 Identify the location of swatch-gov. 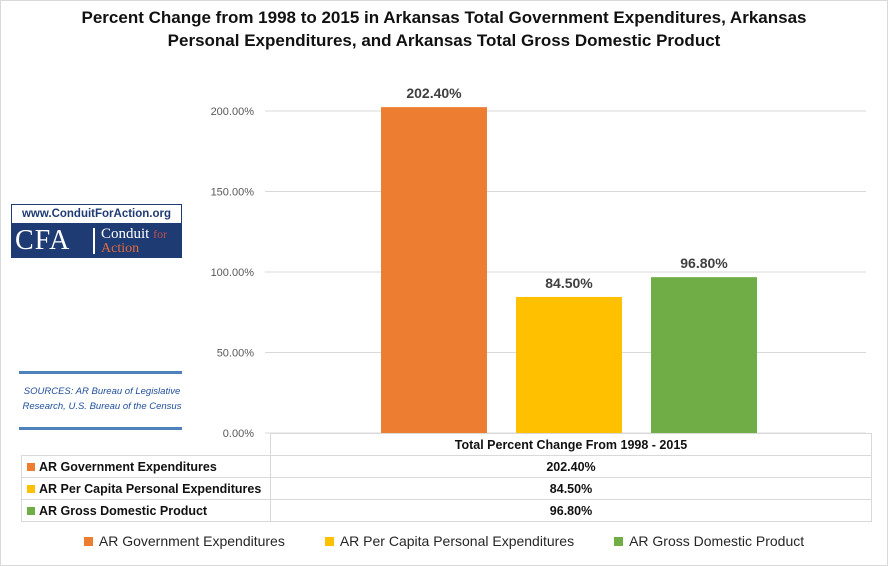
(31, 466).